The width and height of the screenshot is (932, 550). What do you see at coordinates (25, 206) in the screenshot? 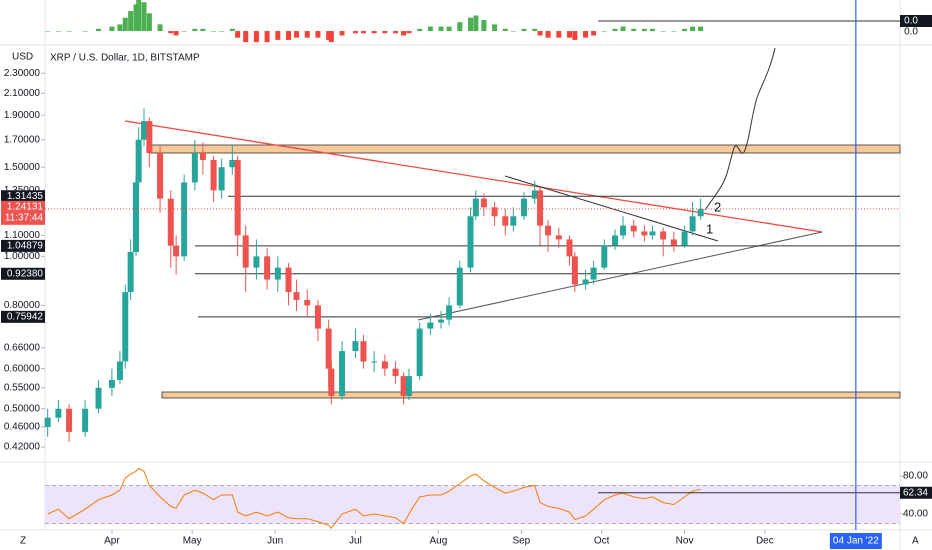
I see `last-price-label: 1.24131` at bounding box center [25, 206].